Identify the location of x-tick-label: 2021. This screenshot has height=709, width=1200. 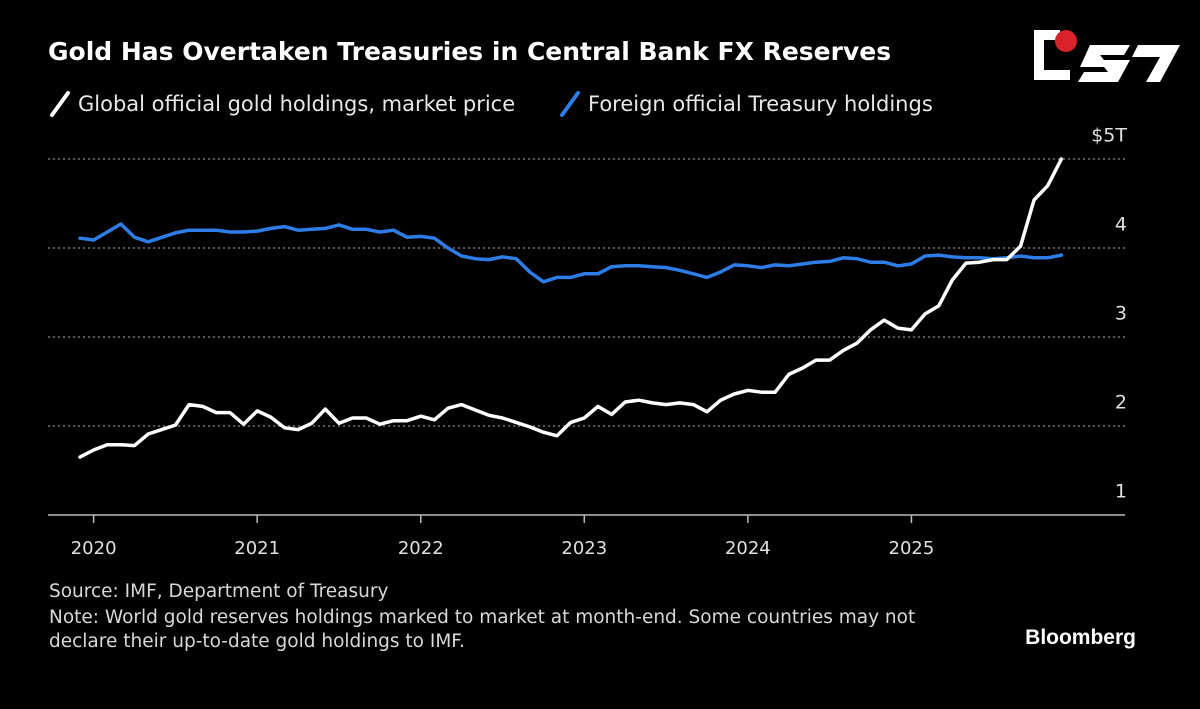
(257, 548).